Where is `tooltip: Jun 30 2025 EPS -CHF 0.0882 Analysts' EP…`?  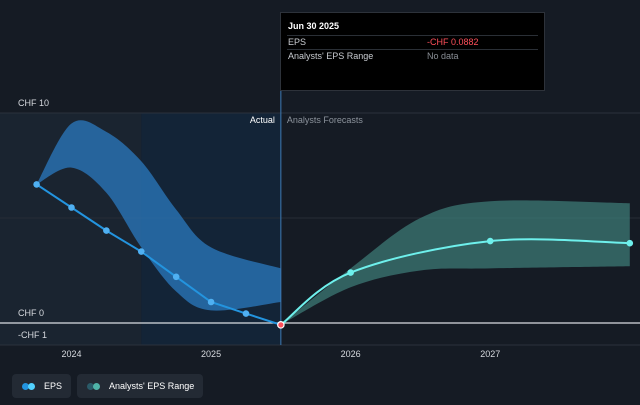
tooltip: Jun 30 2025 EPS -CHF 0.0882 Analysts' EP… is located at coordinates (412, 51).